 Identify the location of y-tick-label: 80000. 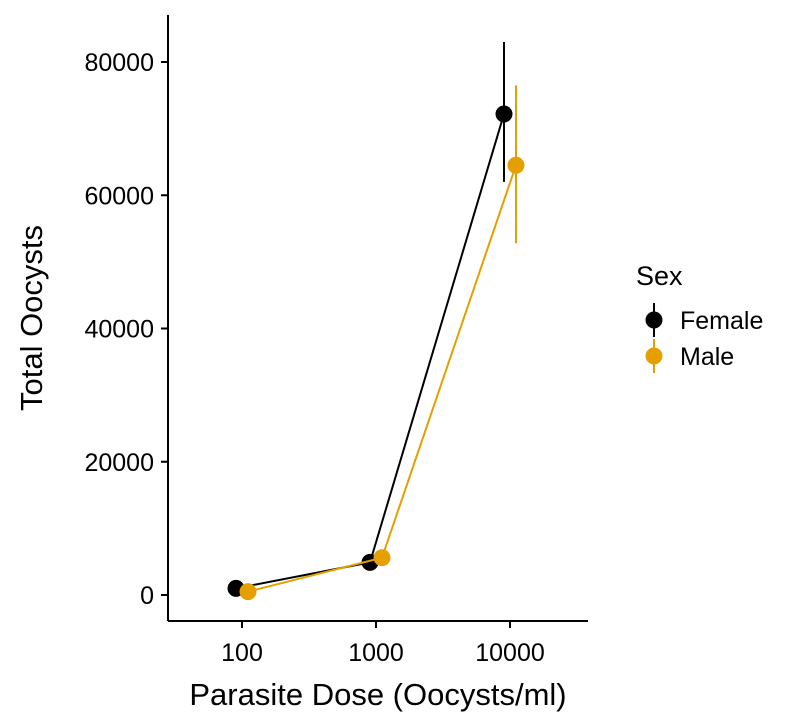
(119, 63).